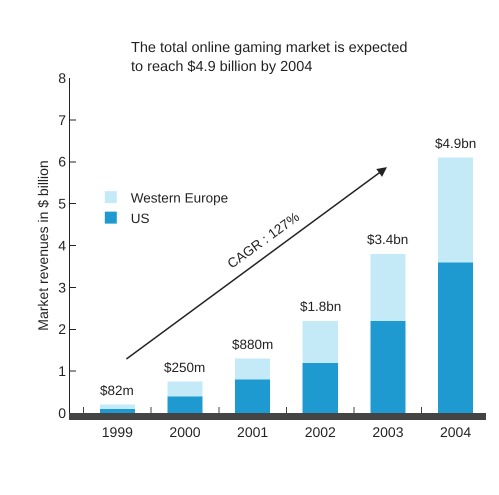  Describe the element at coordinates (62, 120) in the screenshot. I see `y-tick-label: 7` at that location.